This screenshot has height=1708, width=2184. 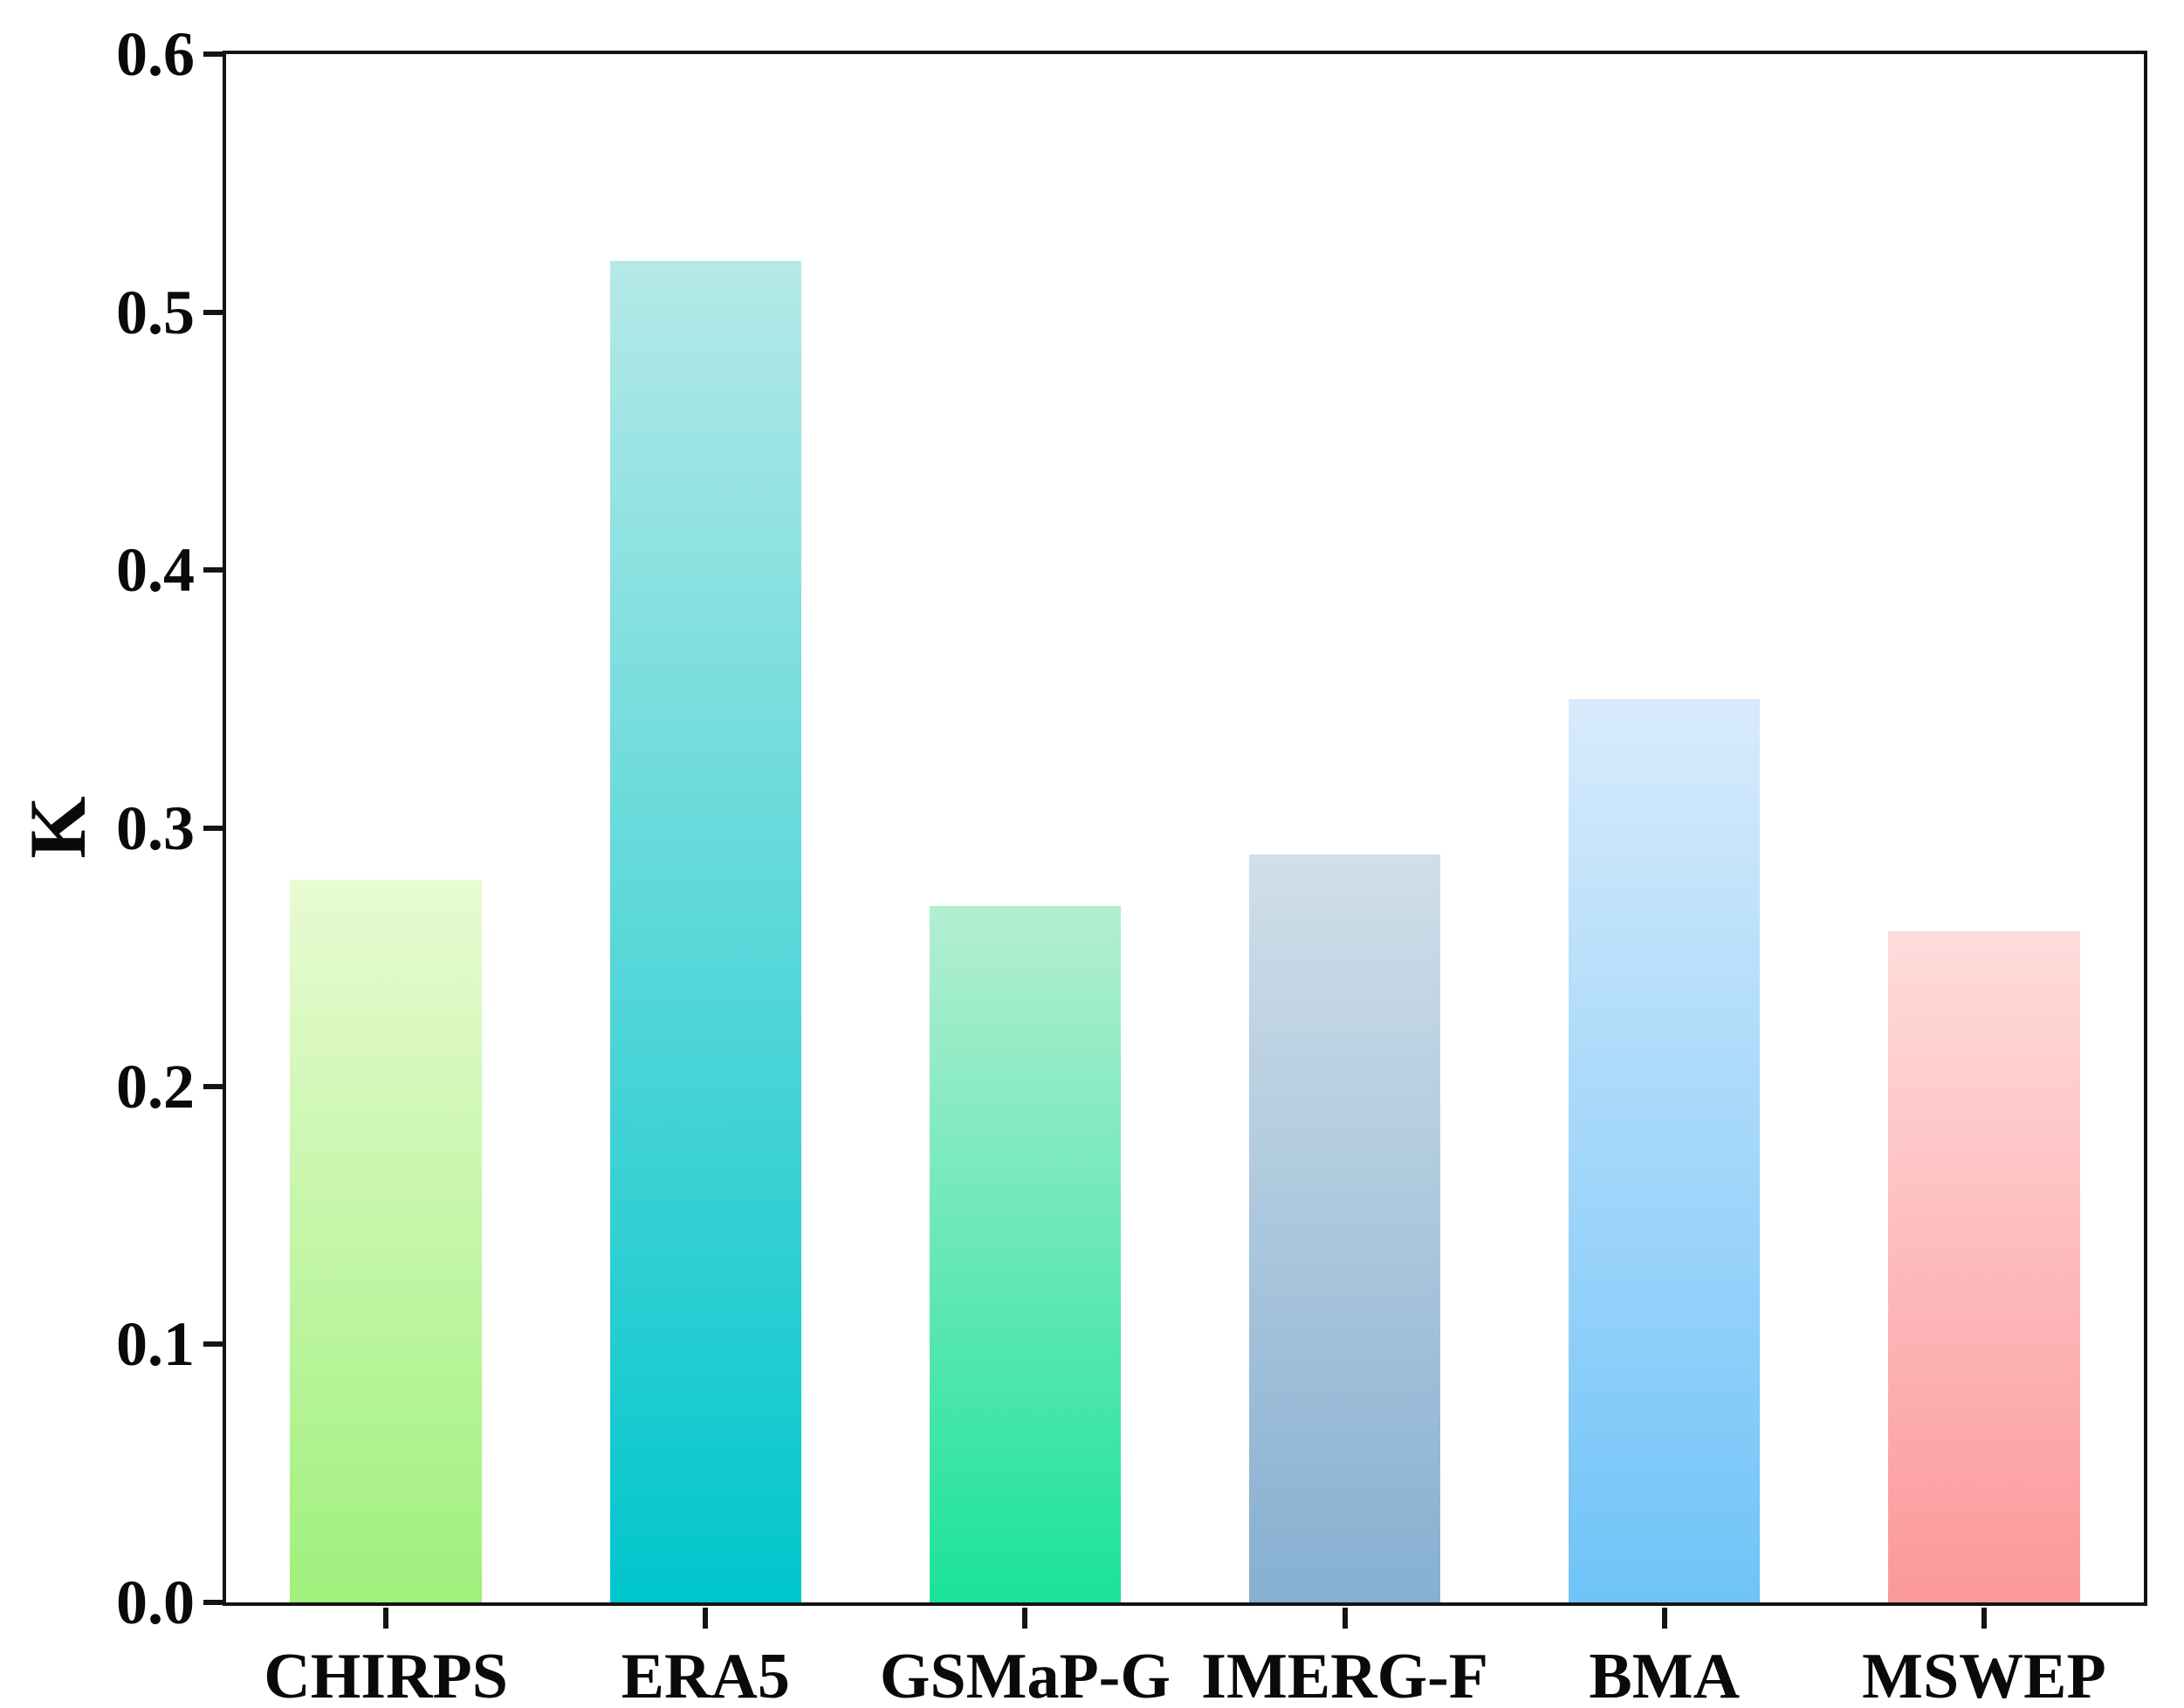 I want to click on y-tick-label: 0.3, so click(x=155, y=828).